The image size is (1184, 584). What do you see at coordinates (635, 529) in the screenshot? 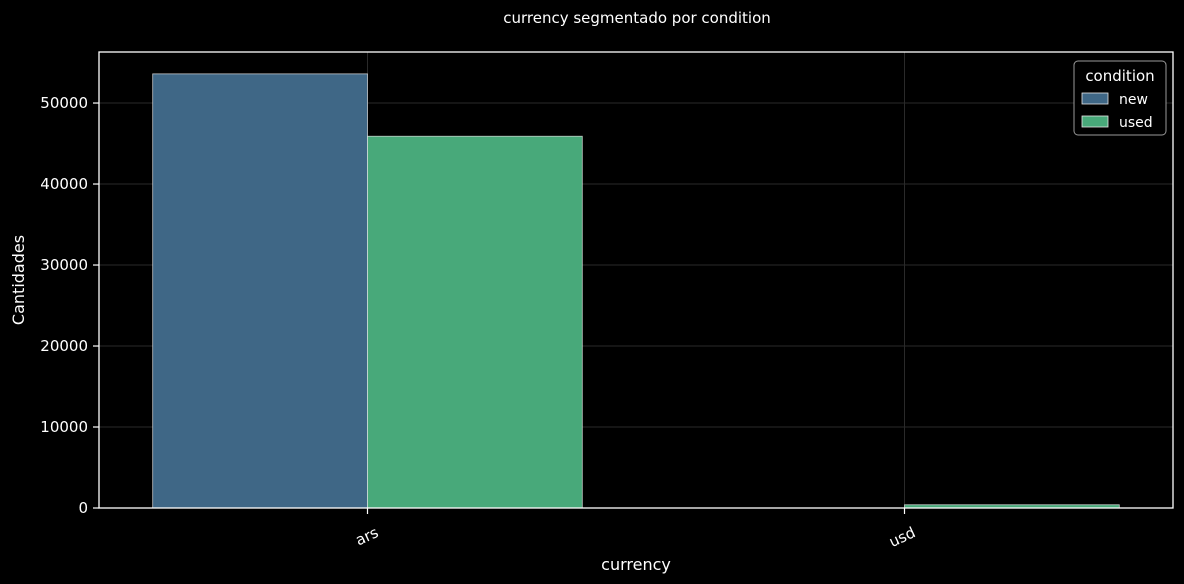
I see `x-axis: ars usd` at bounding box center [635, 529].